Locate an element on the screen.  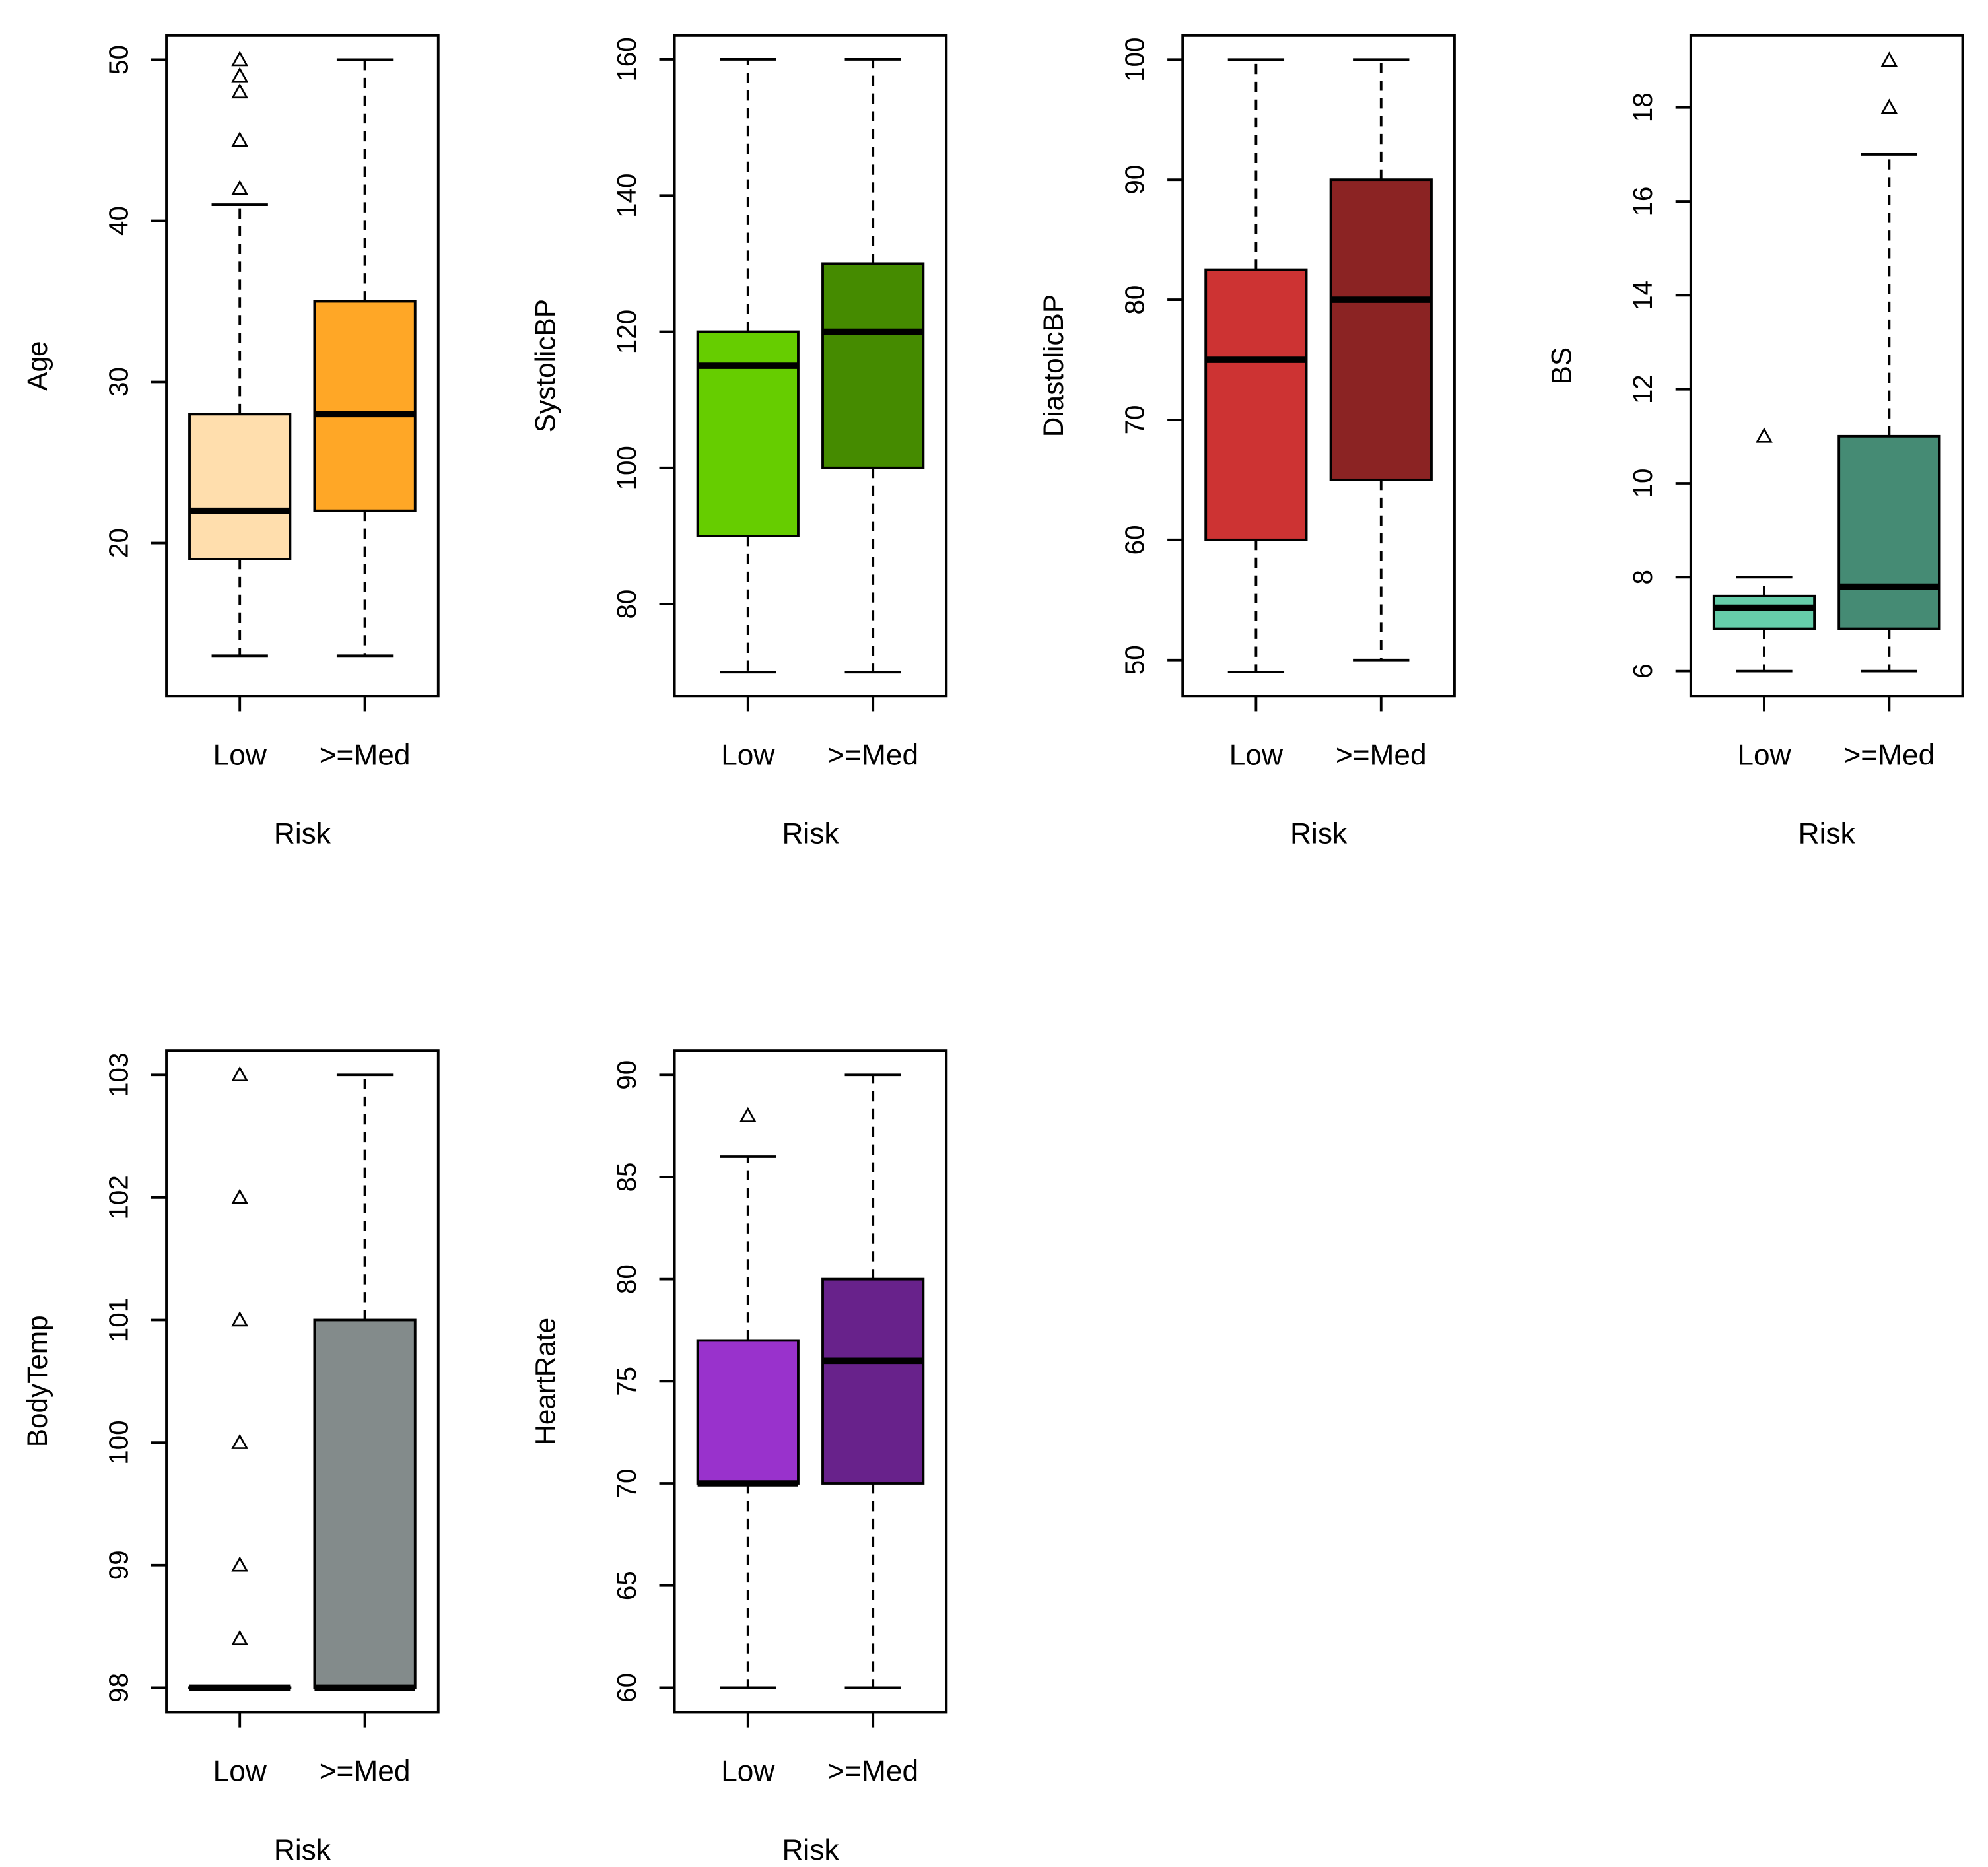
y-tick-label: 65 is located at coordinates (626, 1585).